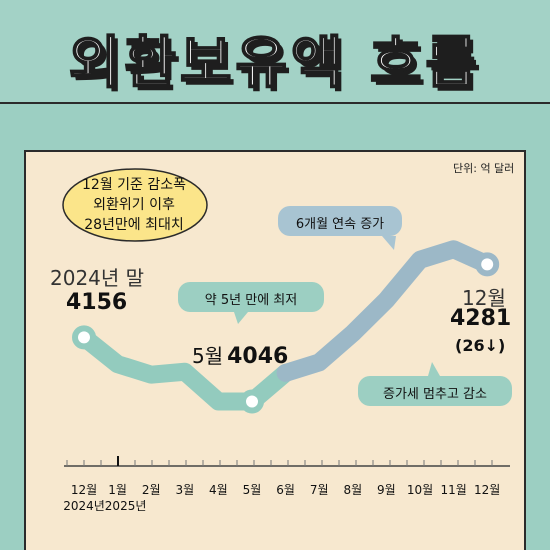 This screenshot has height=550, width=550. I want to click on year-label: 2024년, so click(84, 506).